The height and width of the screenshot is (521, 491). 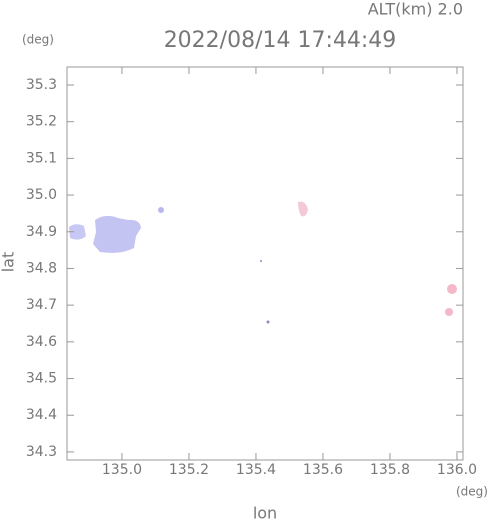 I want to click on y-tick-label: 35.2, so click(x=41, y=122).